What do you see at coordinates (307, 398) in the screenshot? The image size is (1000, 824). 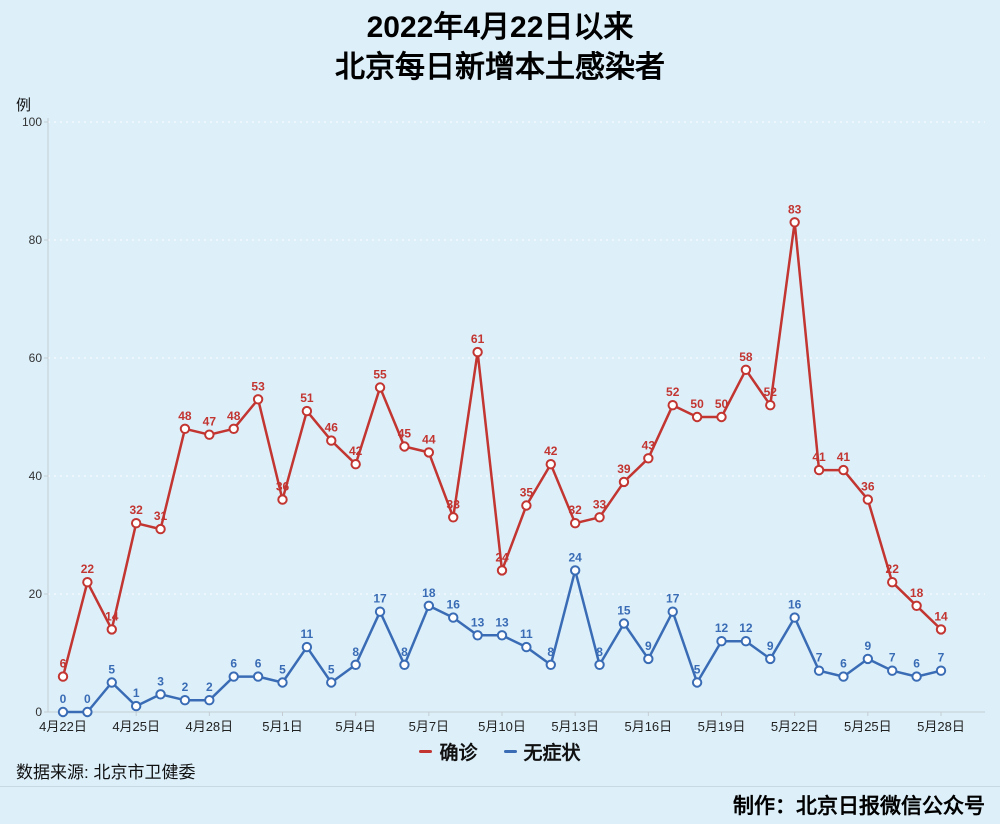 I see `svg-text: 51` at bounding box center [307, 398].